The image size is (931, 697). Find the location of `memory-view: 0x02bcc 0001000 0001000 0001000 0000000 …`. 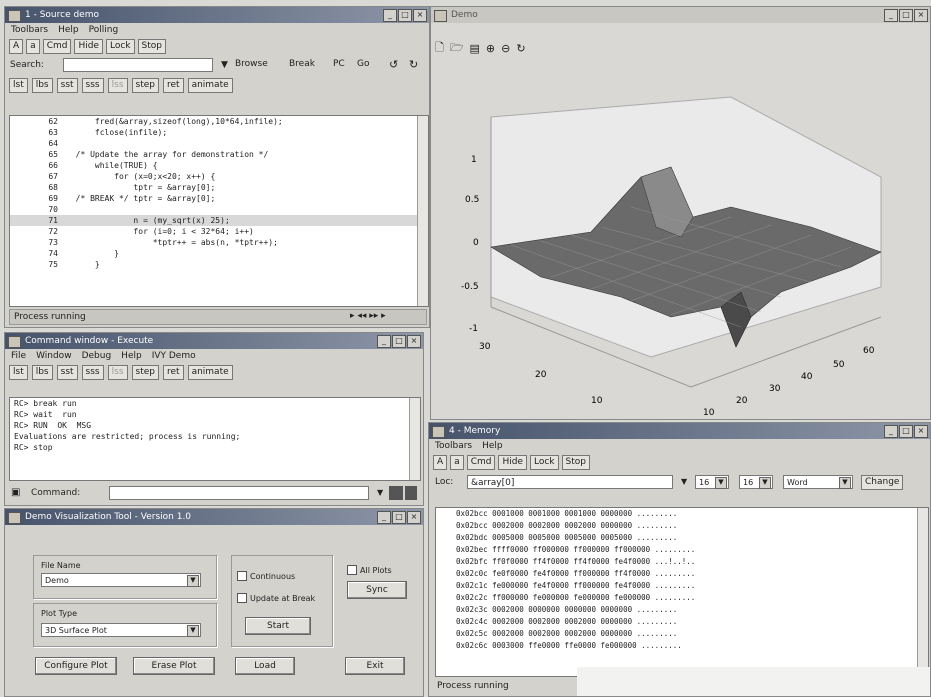

memory-view: 0x02bcc 0001000 0001000 0001000 0000000 … is located at coordinates (682, 592).